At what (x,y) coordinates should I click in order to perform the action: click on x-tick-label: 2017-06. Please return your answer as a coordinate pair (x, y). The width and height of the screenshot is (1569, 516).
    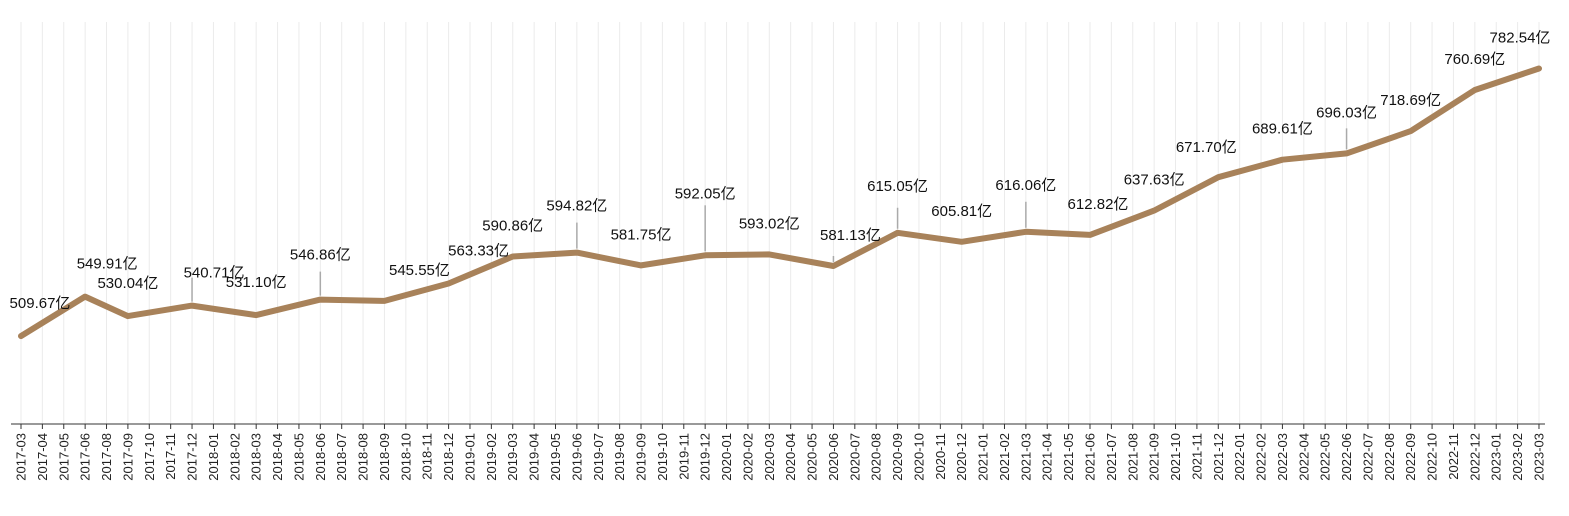
    Looking at the image, I should click on (85, 457).